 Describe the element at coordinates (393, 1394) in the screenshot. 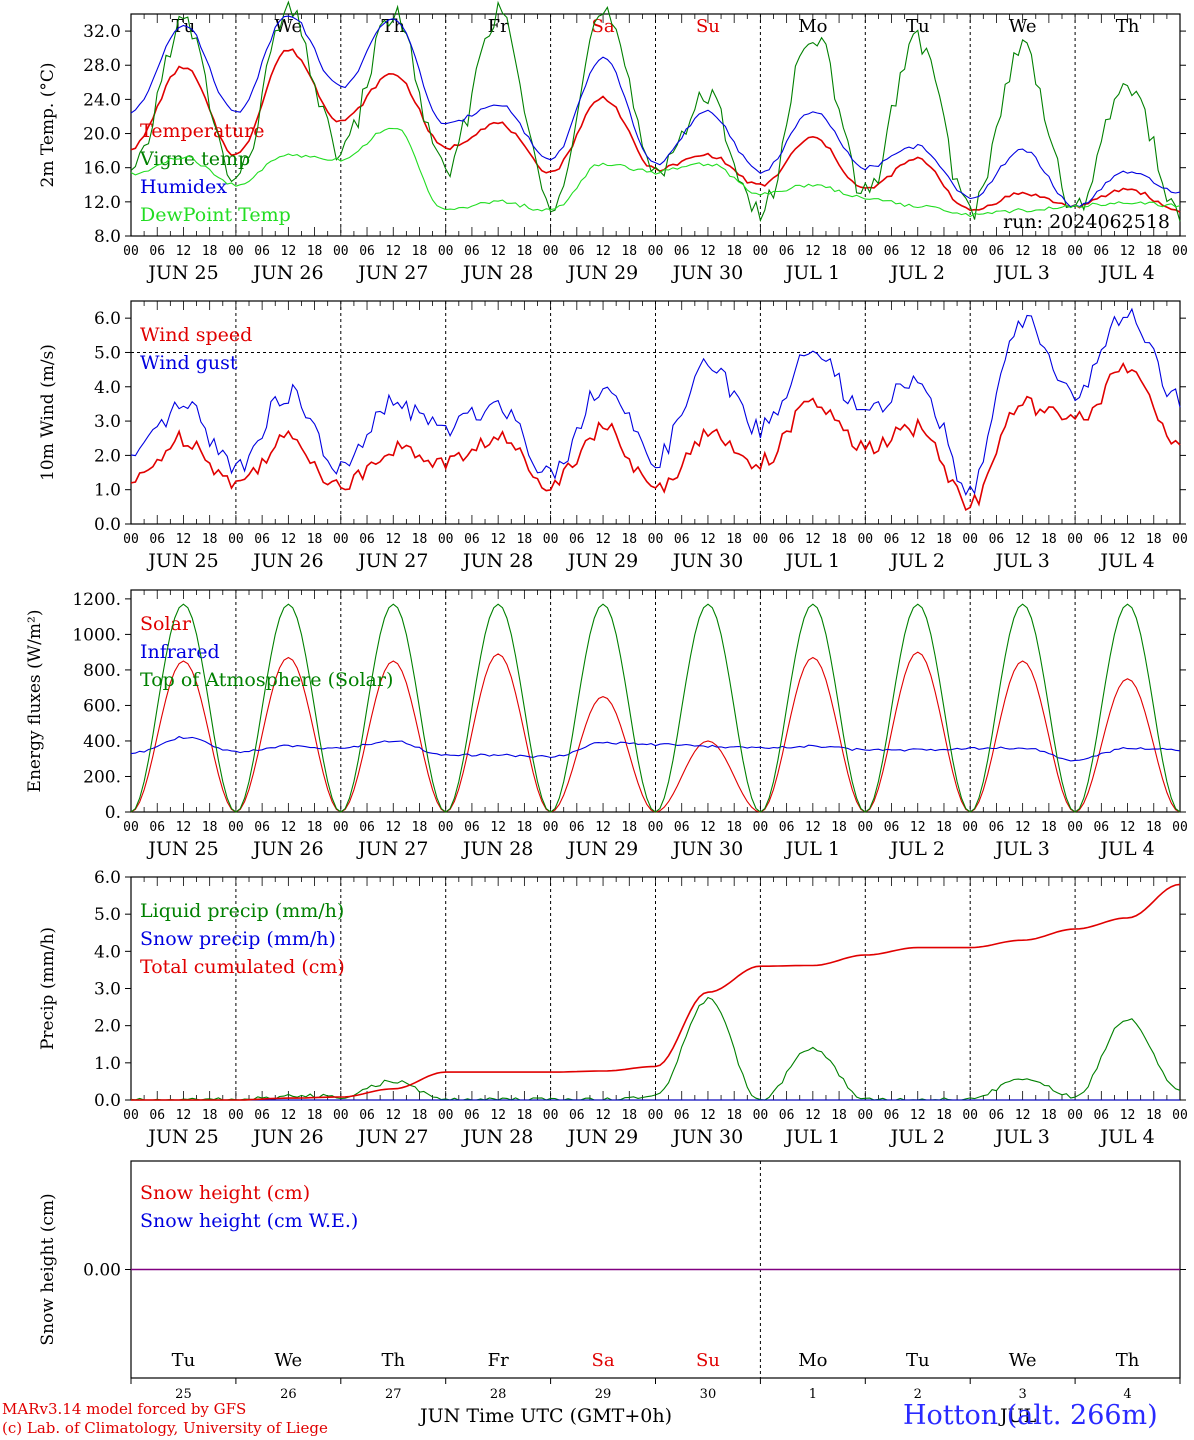

I see `day-number-label: 27` at that location.